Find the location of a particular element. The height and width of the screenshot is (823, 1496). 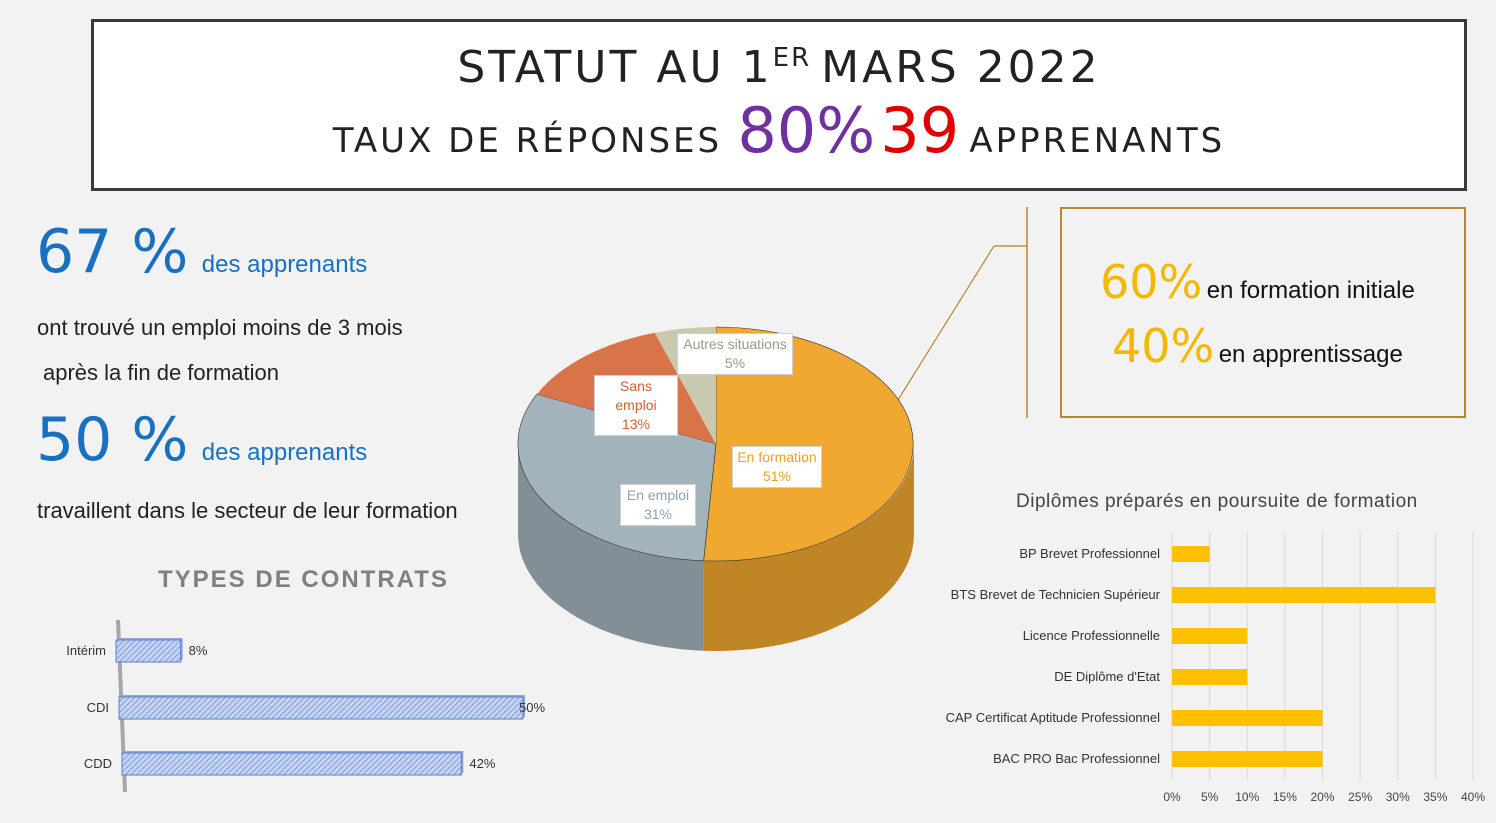

title-part-a: STATUT AU 1 is located at coordinates (615, 67).